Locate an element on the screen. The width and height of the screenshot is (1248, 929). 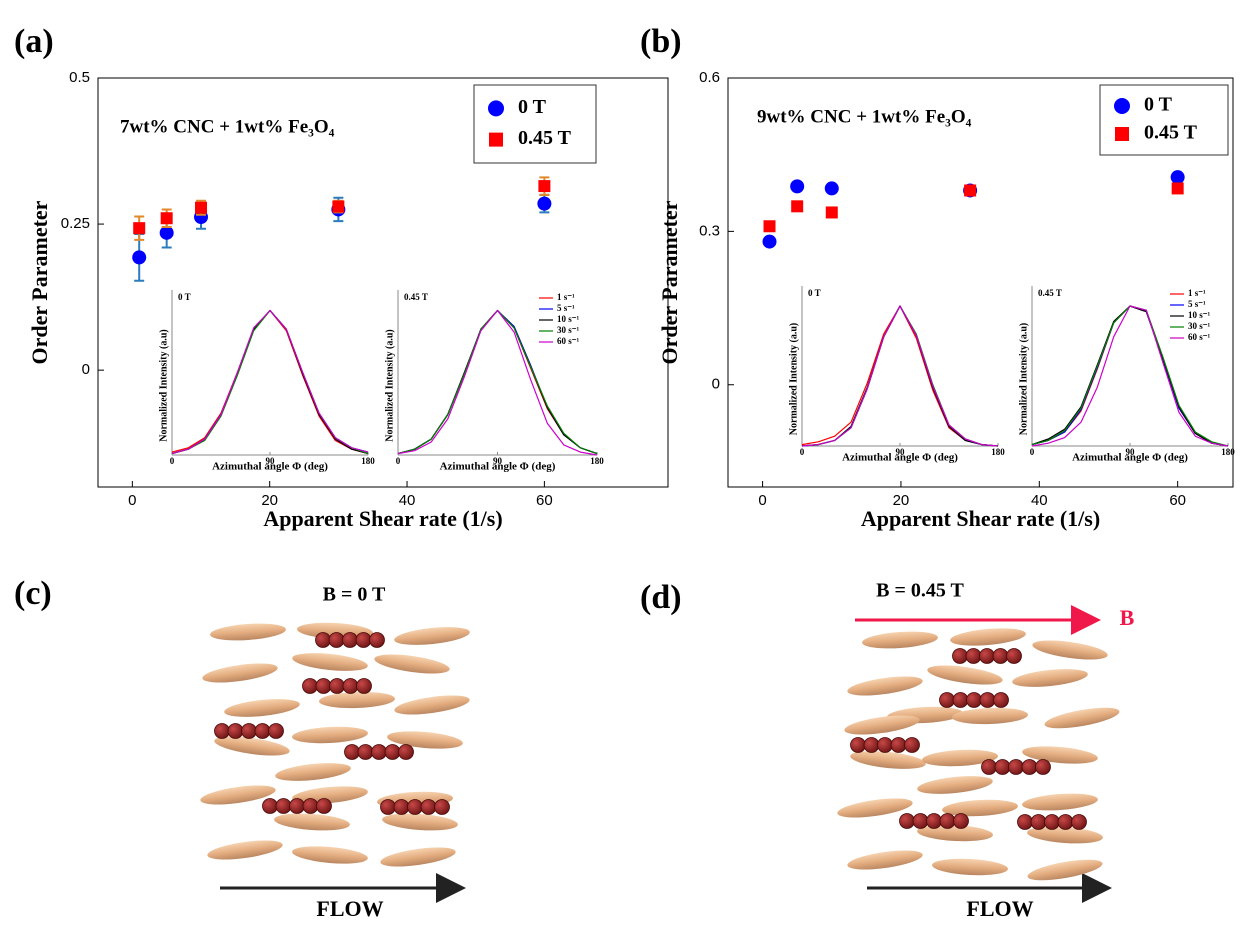
inset-ylabel: Normalized Intensity (a.u) is located at coordinates (1023, 379).